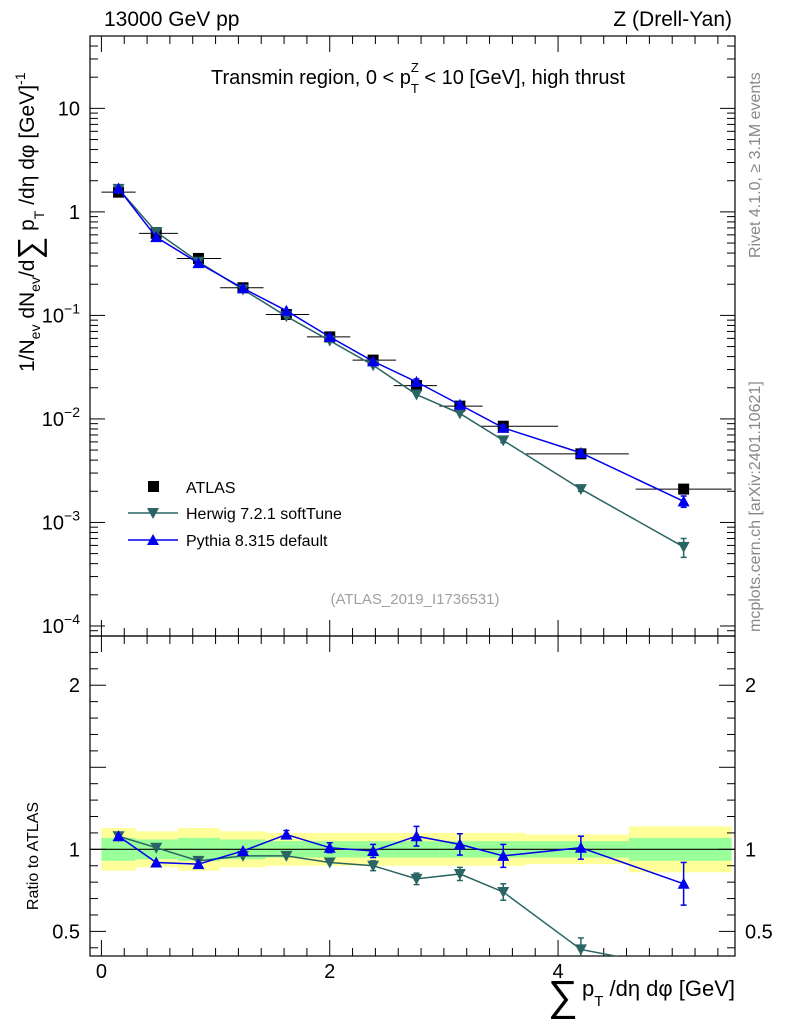  I want to click on herwig-ratio-line, so click(369, 895).